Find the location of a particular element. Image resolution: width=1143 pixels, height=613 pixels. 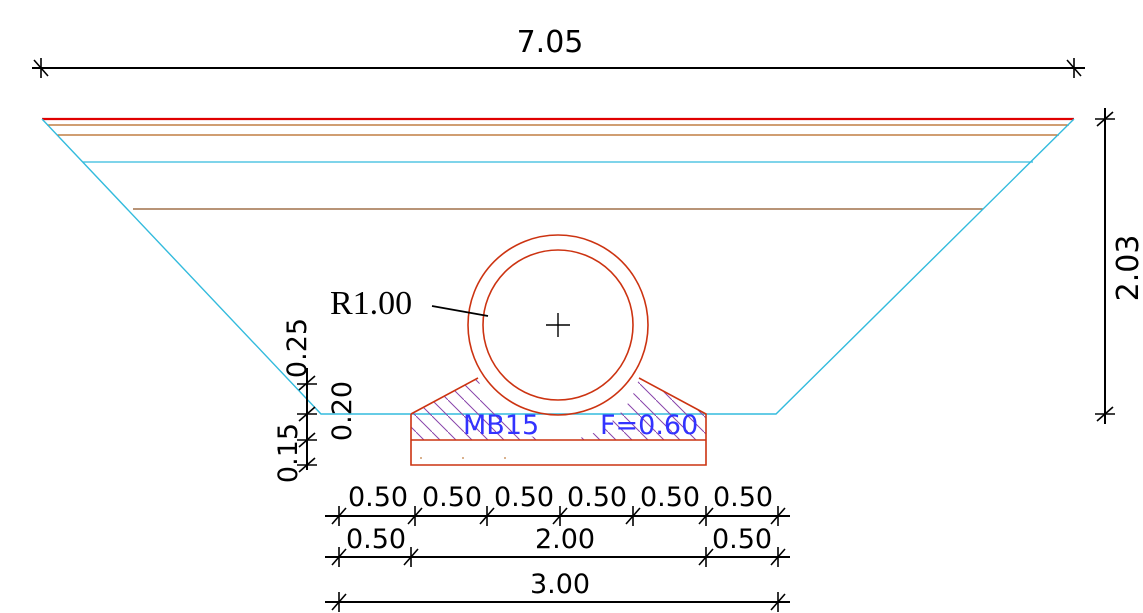

concrete-base is located at coordinates (558, 421).